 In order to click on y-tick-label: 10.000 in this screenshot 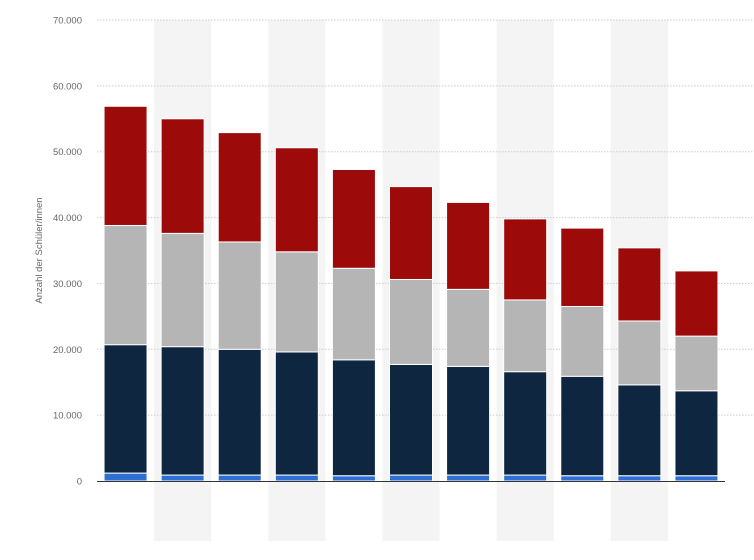, I will do `click(67, 416)`.